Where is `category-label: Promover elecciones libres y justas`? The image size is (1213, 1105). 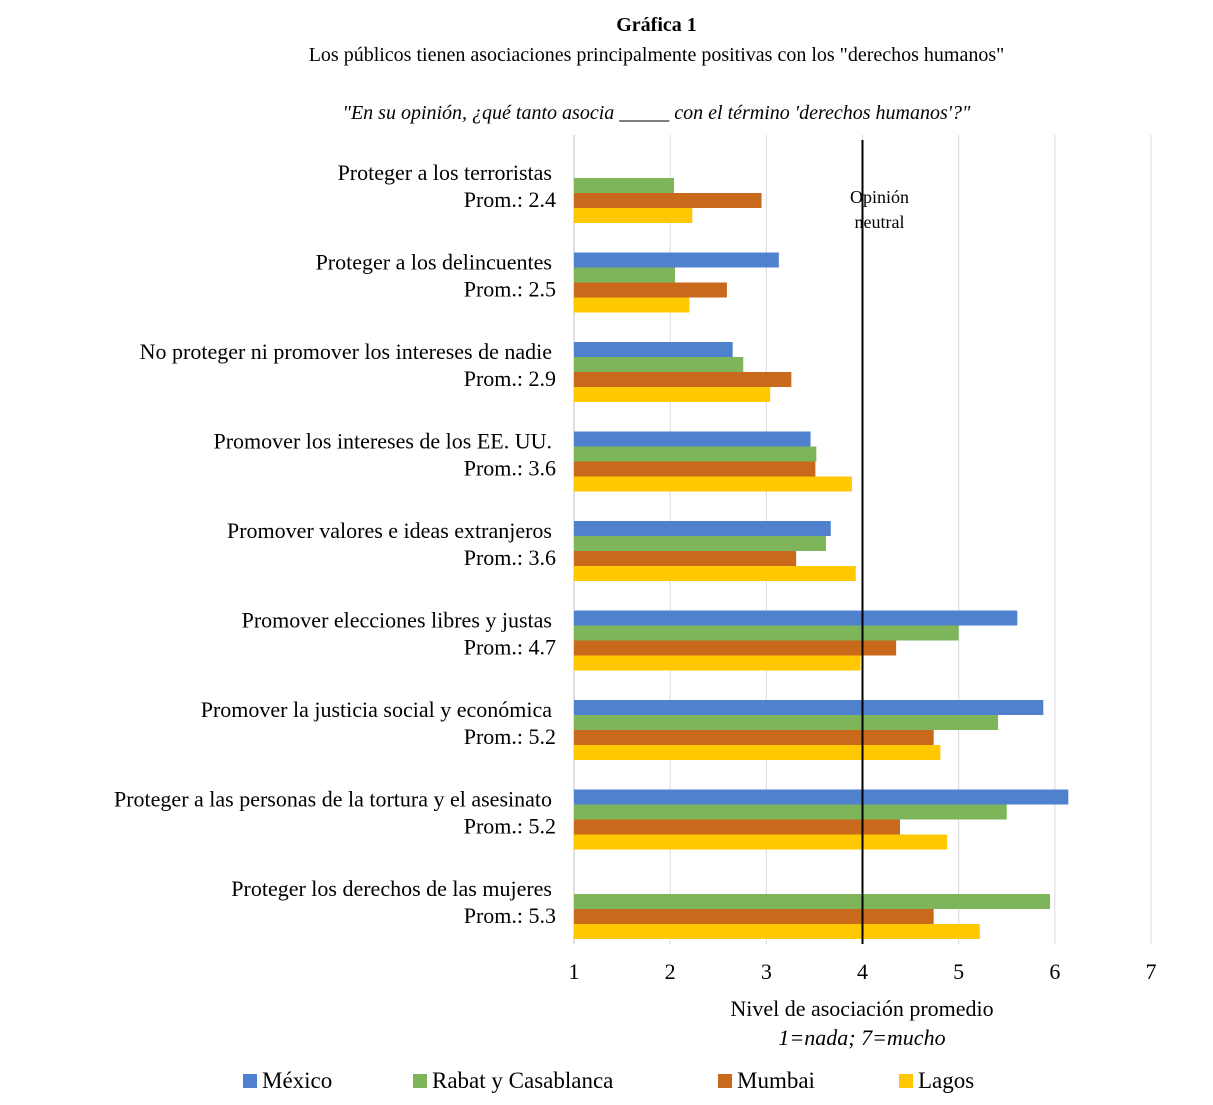 category-label: Promover elecciones libres y justas is located at coordinates (397, 620).